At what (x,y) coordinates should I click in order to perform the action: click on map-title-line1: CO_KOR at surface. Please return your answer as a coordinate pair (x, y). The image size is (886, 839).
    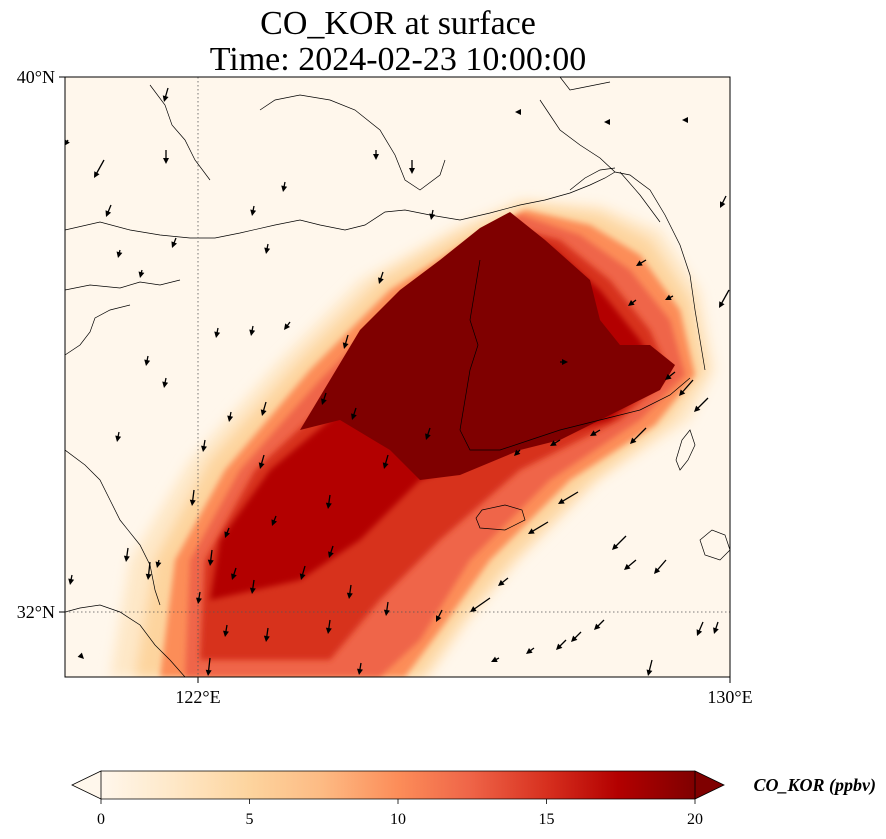
    Looking at the image, I should click on (398, 23).